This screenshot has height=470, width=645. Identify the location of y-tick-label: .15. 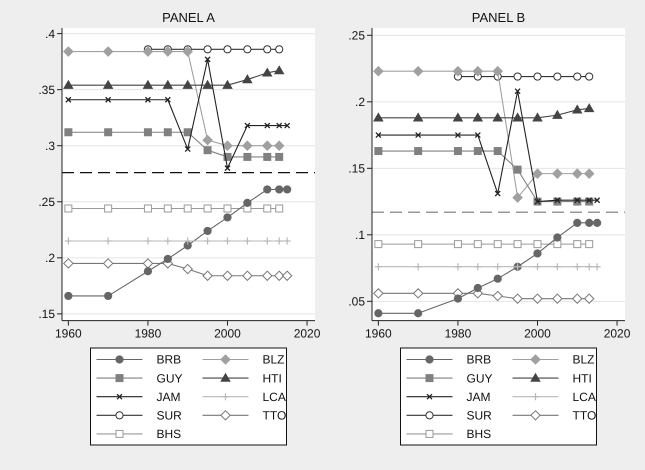
(357, 169).